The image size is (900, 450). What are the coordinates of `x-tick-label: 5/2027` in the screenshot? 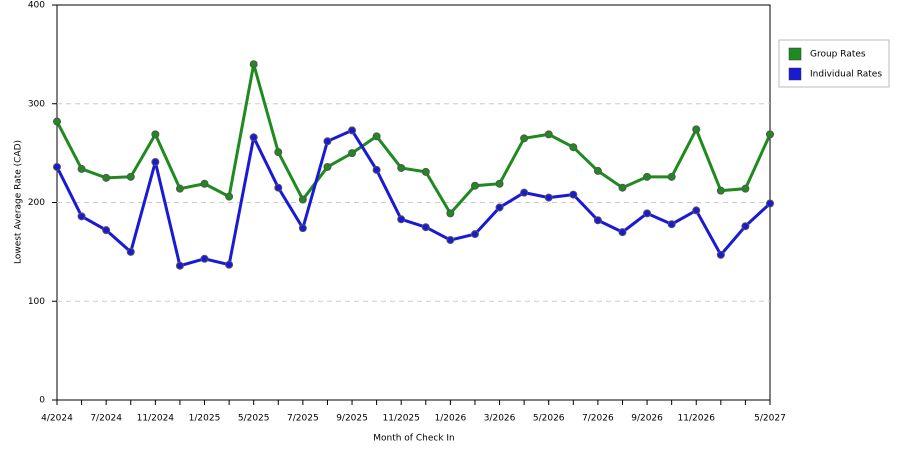 It's located at (770, 419).